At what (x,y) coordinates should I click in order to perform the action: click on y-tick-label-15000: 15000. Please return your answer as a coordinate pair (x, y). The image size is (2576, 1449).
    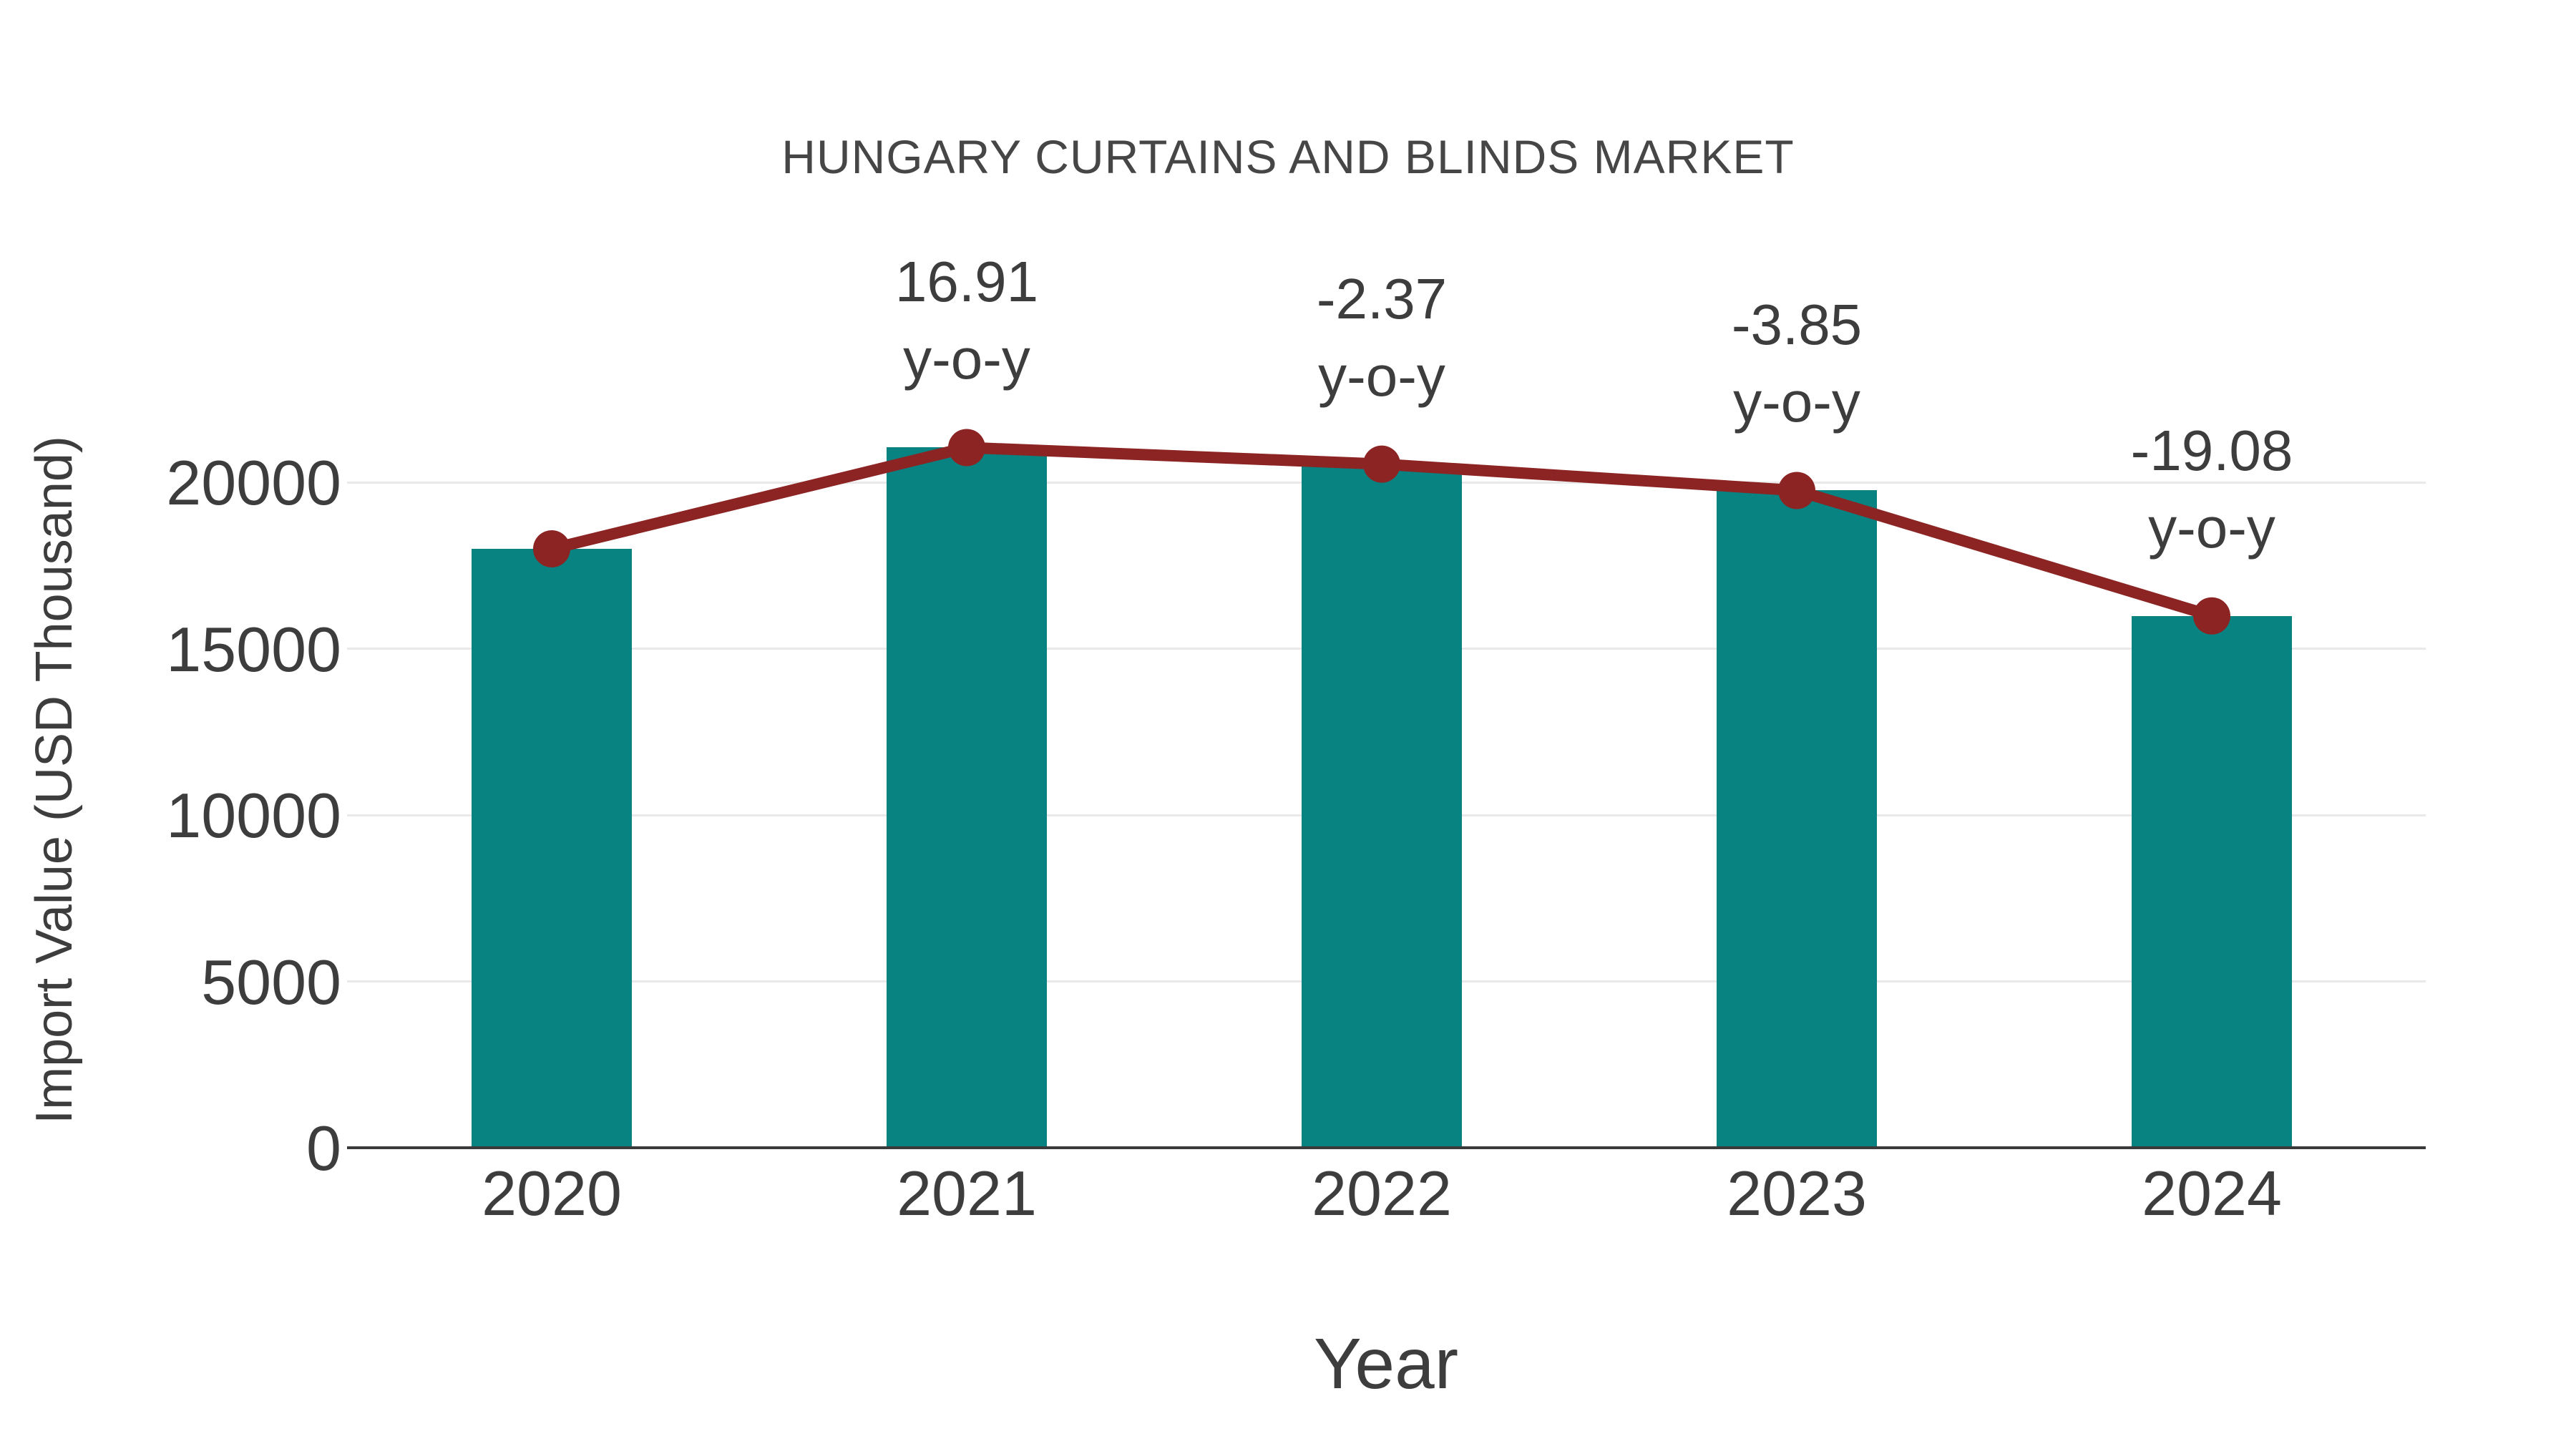
    Looking at the image, I should click on (253, 649).